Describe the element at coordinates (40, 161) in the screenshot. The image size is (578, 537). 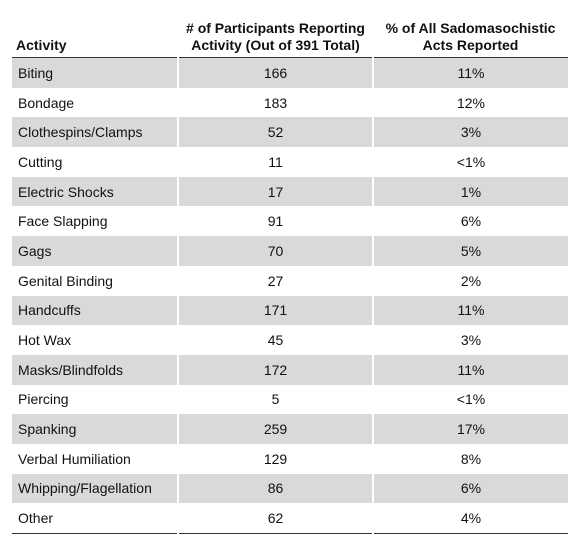
I see `table-cell: Cutting` at that location.